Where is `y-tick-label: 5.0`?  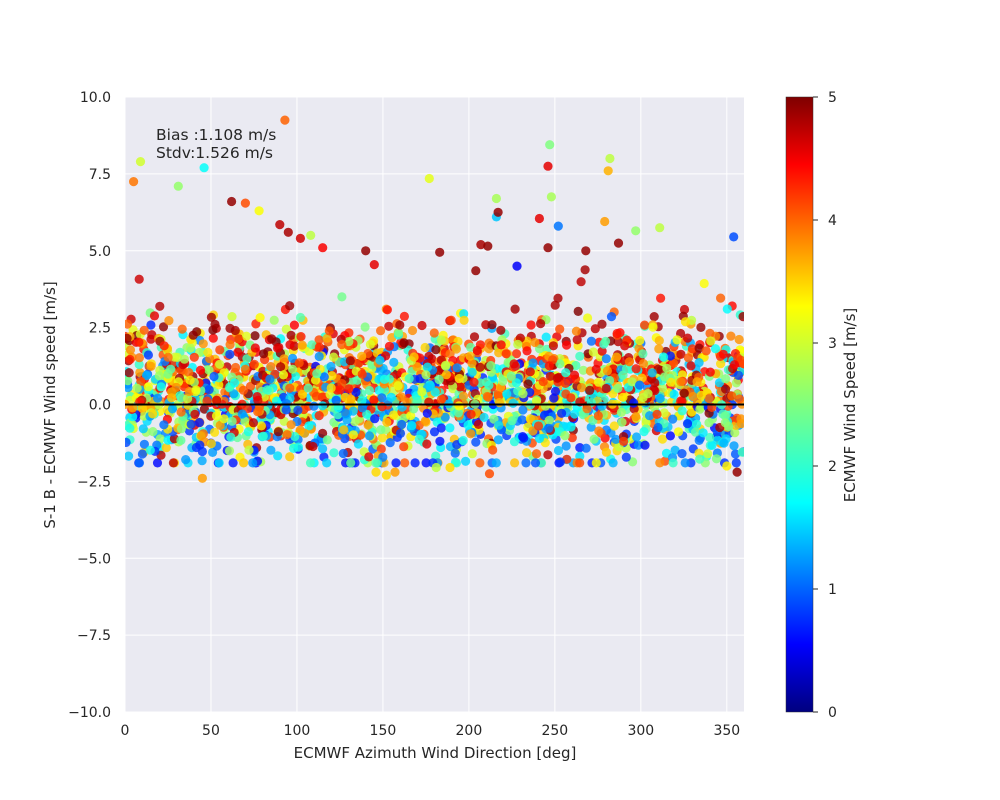
y-tick-label: 5.0 is located at coordinates (100, 252).